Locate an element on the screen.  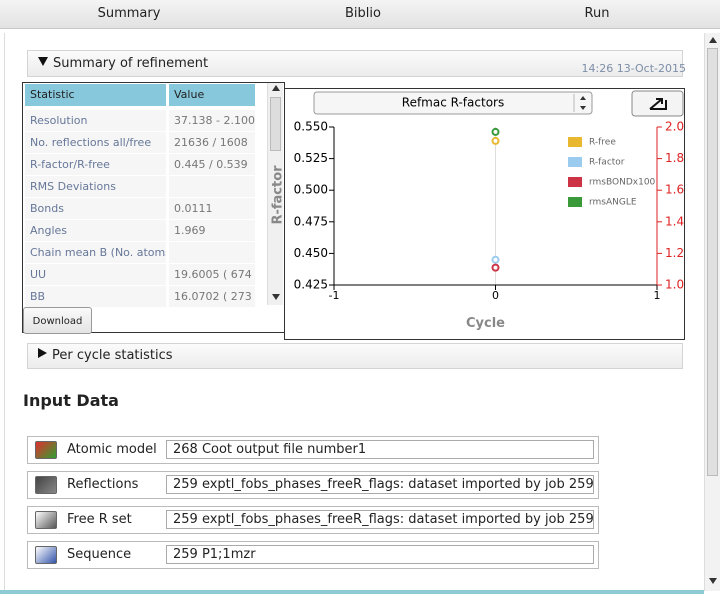
table-cell: R-factor/R-free is located at coordinates (95, 164).